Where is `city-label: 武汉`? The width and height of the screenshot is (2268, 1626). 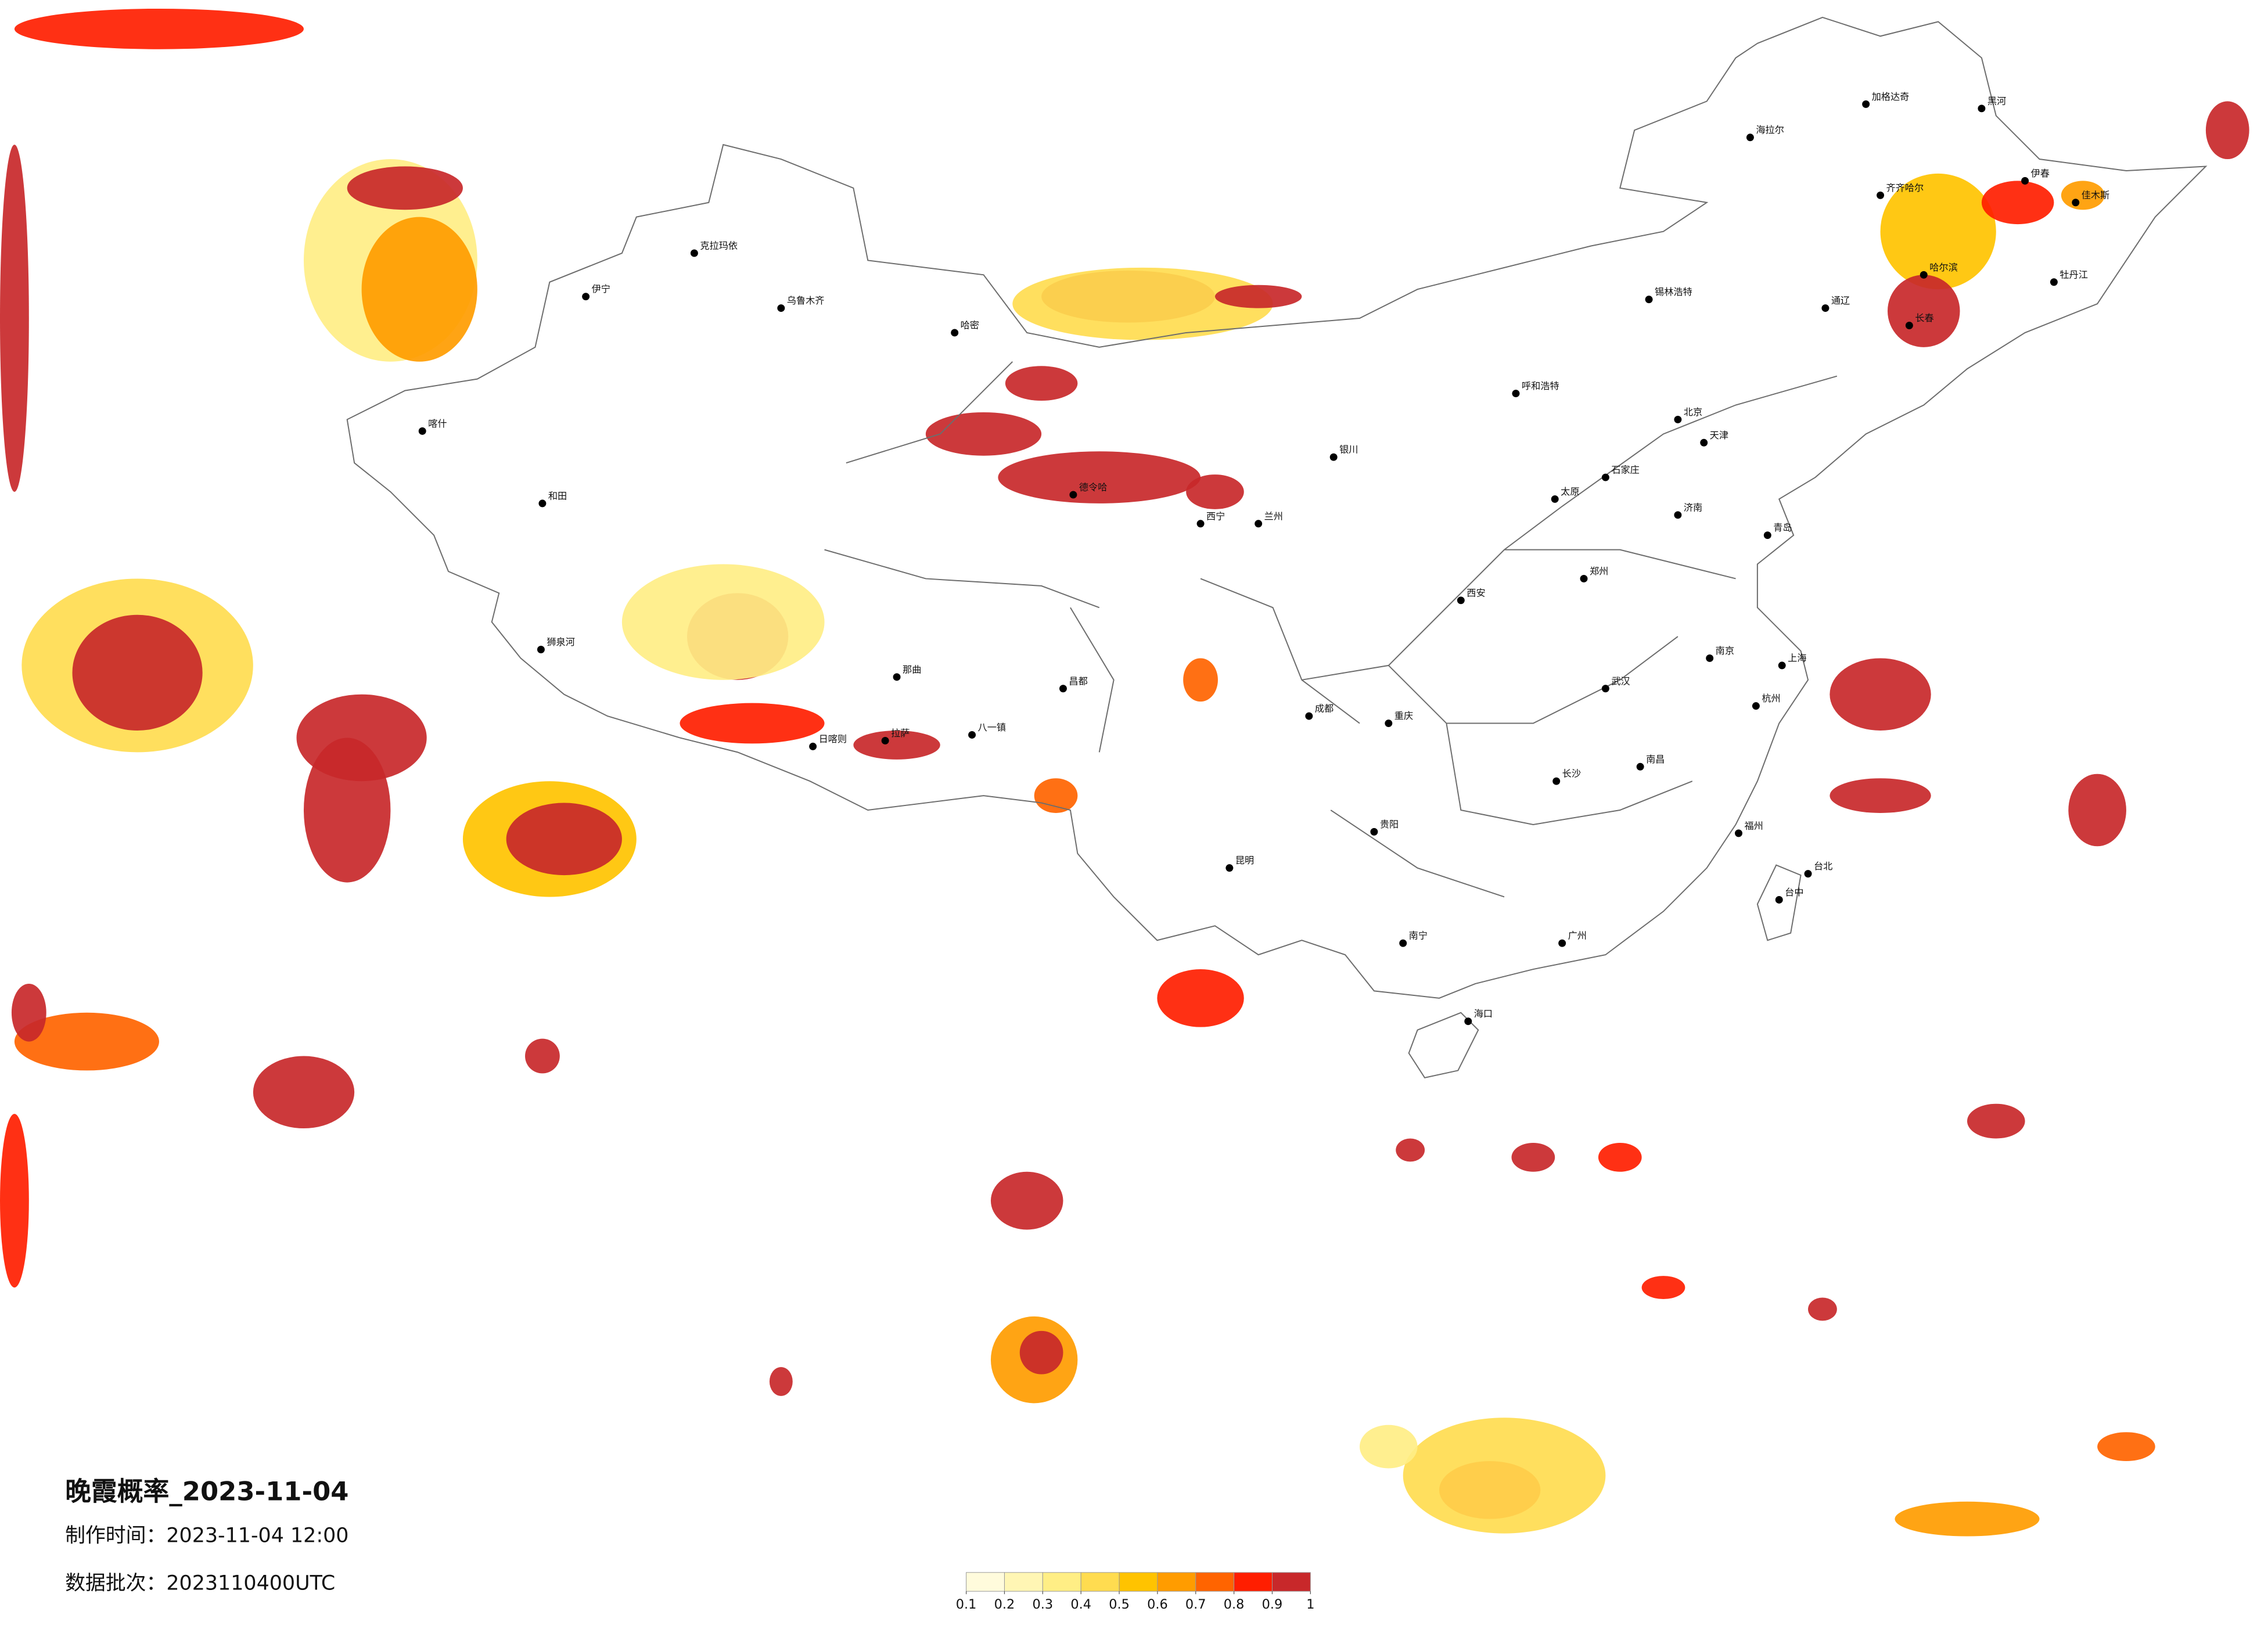
city-label: 武汉 is located at coordinates (1620, 681).